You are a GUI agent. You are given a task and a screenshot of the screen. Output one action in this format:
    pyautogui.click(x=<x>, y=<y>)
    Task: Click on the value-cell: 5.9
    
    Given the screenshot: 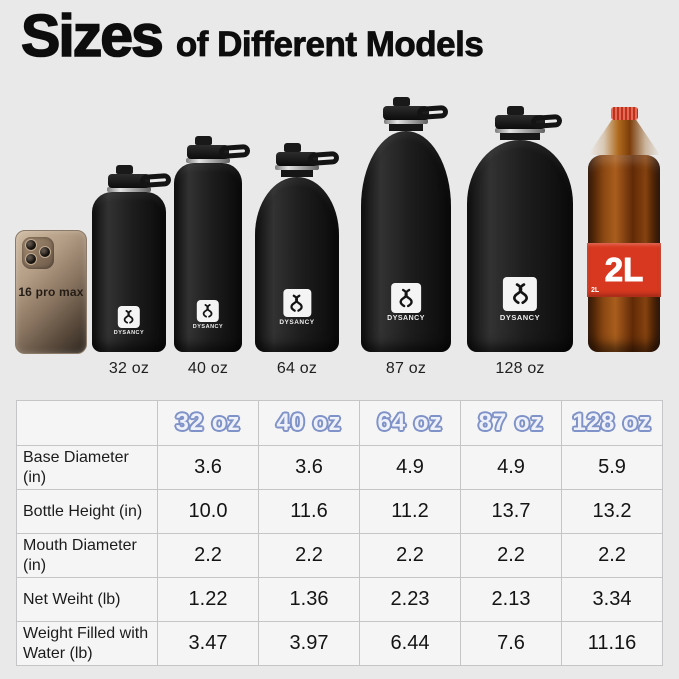 What is the action you would take?
    pyautogui.click(x=612, y=467)
    